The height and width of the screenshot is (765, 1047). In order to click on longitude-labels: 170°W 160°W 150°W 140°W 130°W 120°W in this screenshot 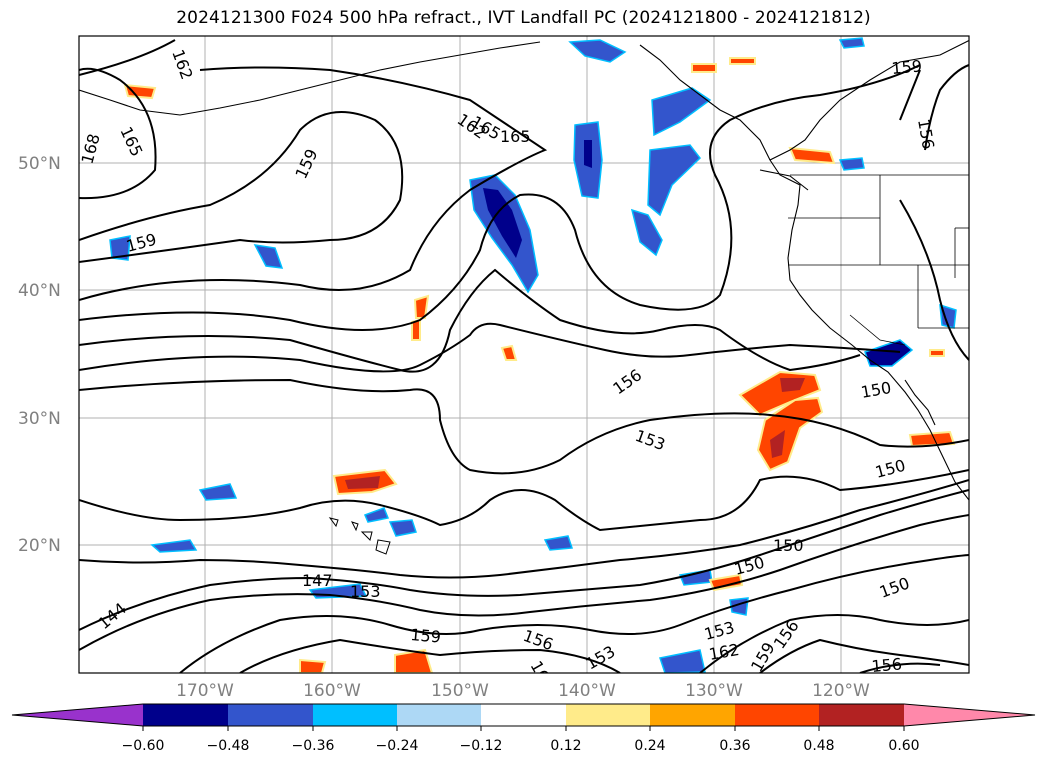, I will do `click(523, 691)`.